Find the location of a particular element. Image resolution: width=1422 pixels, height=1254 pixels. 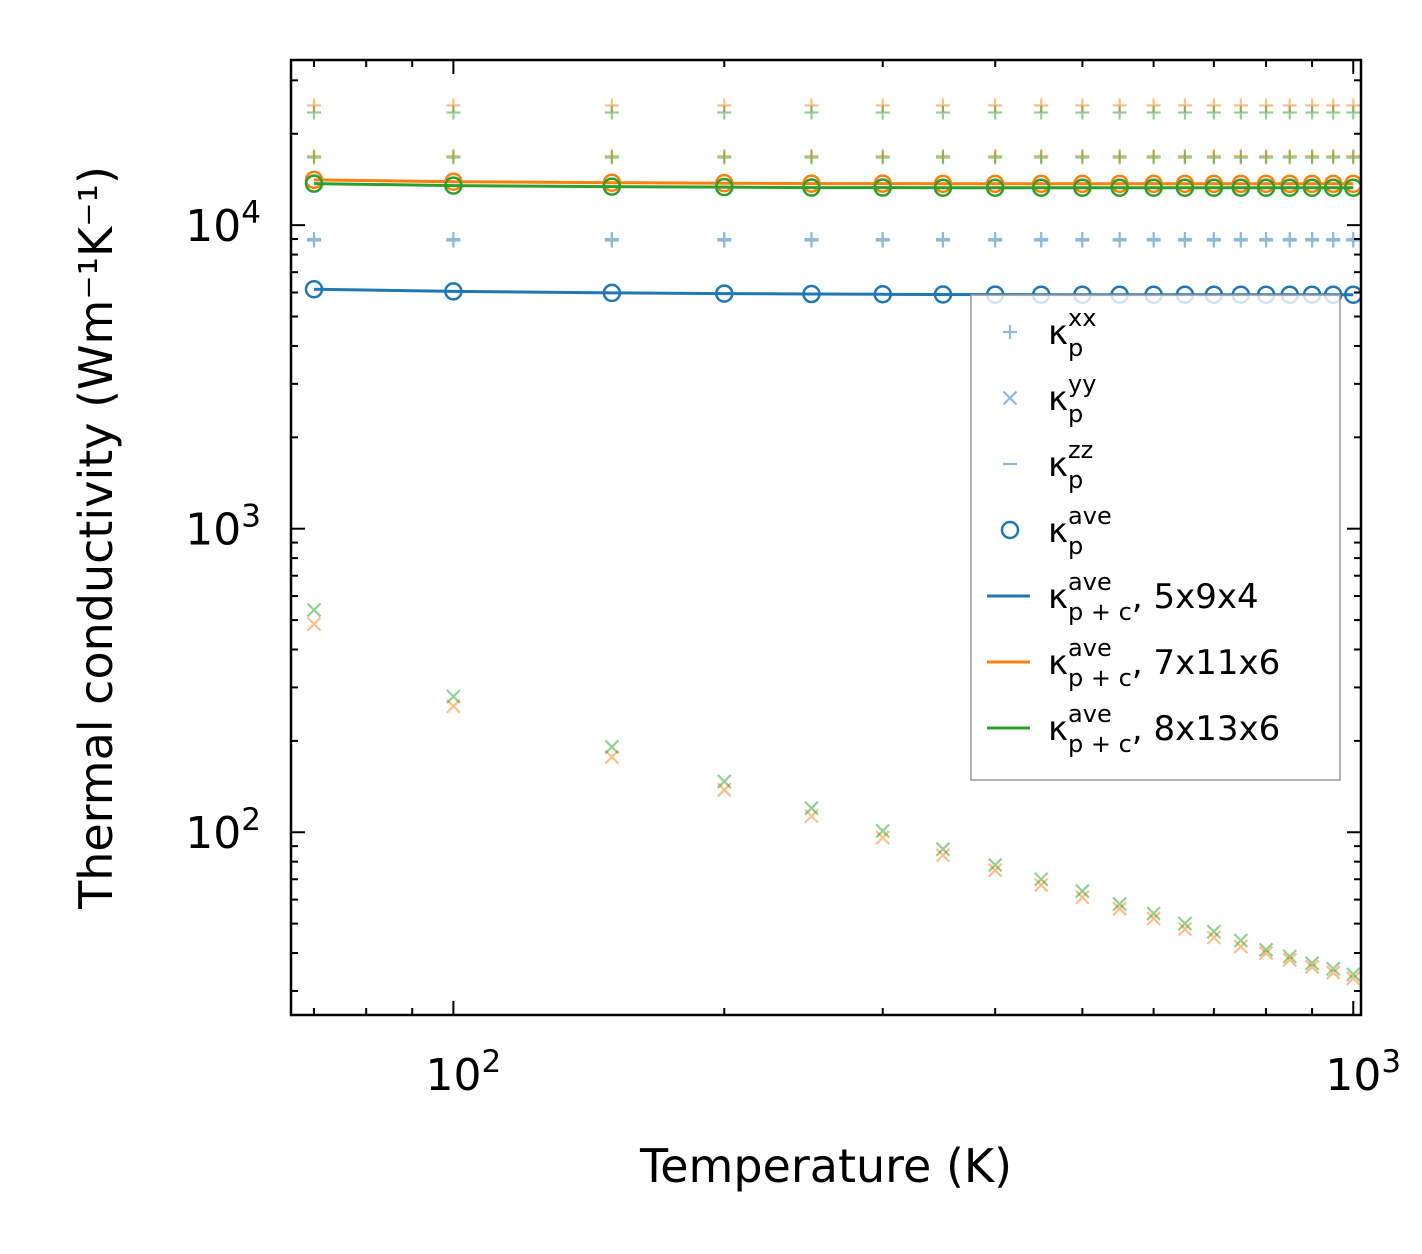

legend-entry: κave p + c, 5x9x4 is located at coordinates (1123, 597).